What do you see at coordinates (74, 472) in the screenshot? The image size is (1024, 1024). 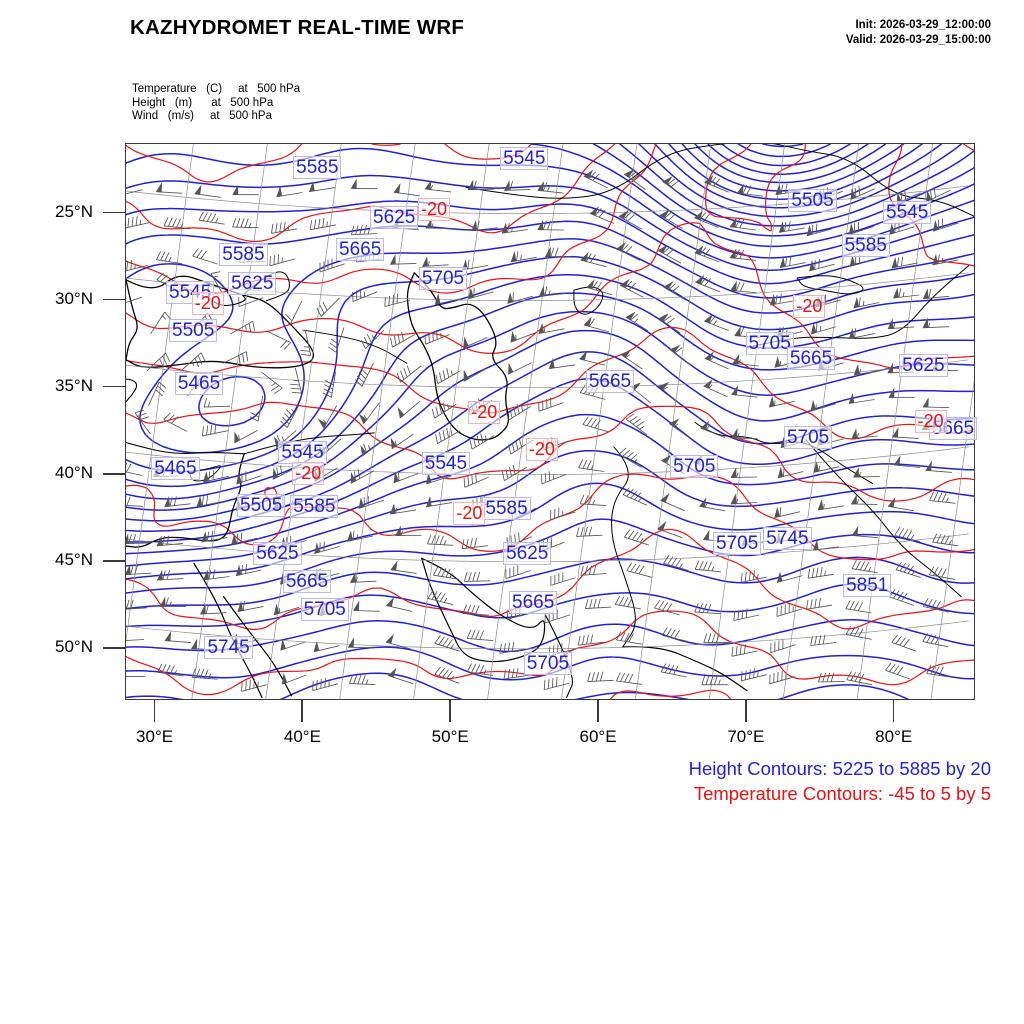 I see `lat-axis-label: 40°N` at bounding box center [74, 472].